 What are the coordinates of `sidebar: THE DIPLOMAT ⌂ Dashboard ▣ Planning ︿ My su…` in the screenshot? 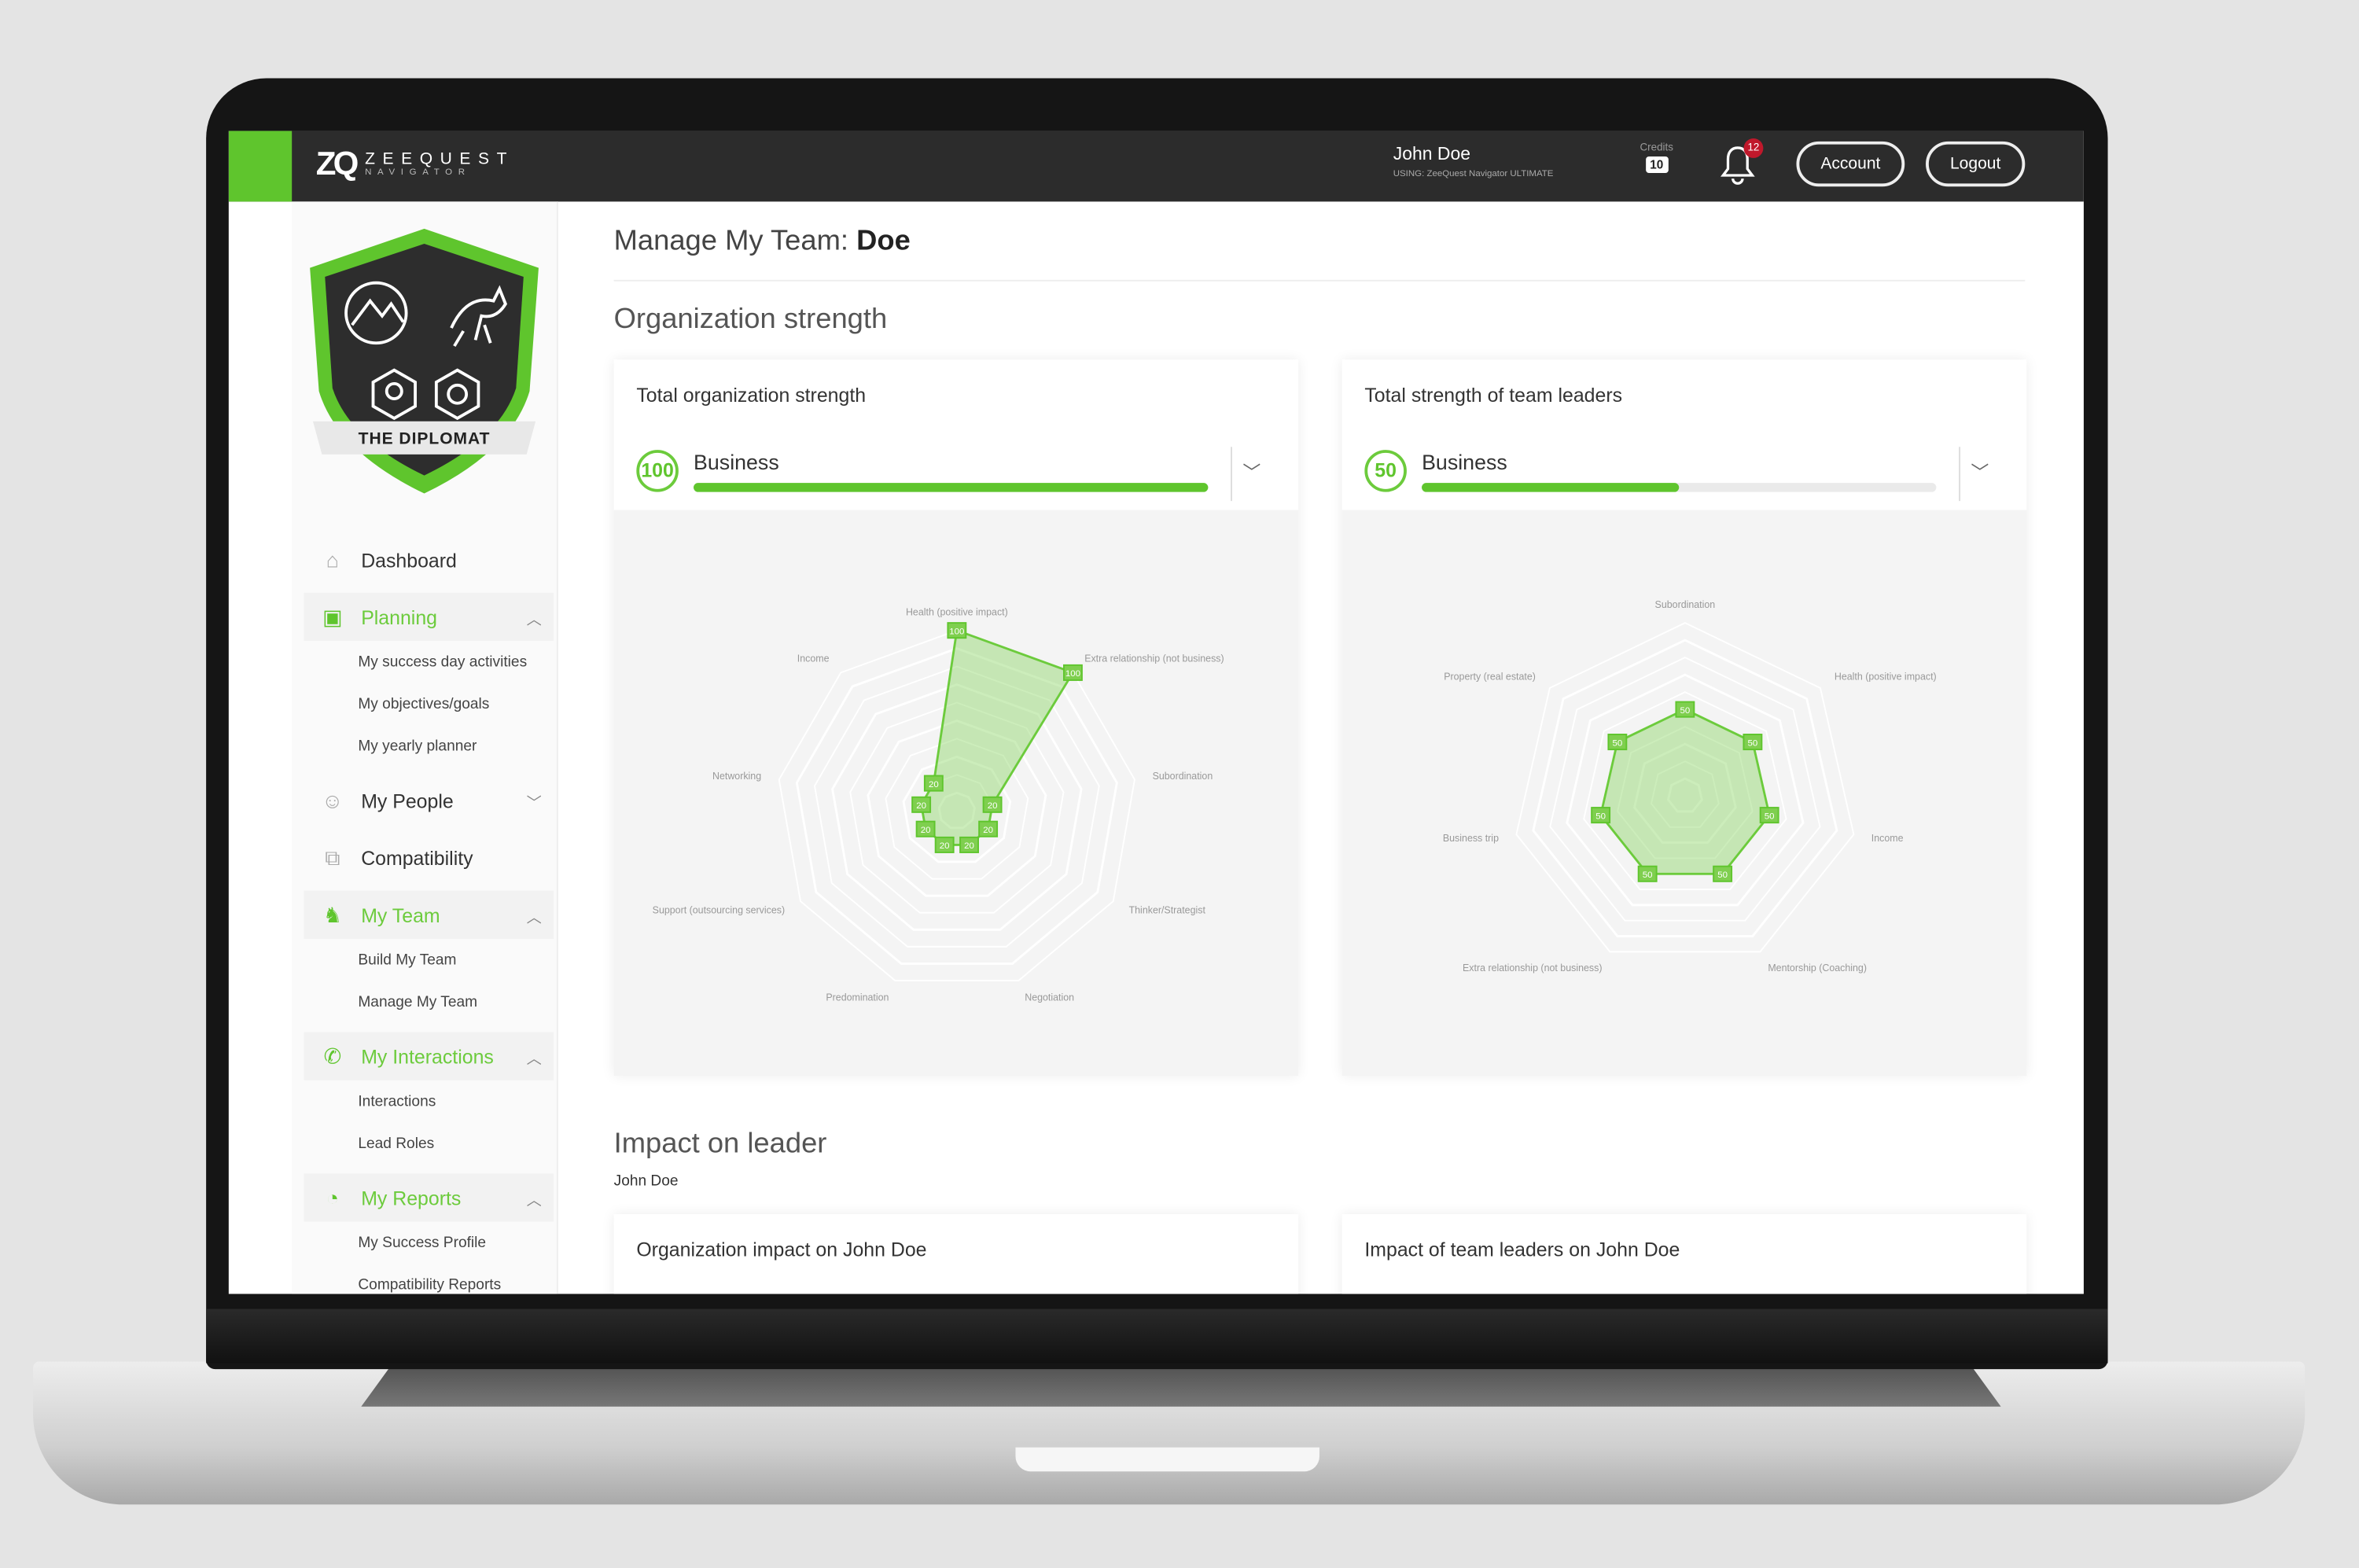 It's located at (425, 747).